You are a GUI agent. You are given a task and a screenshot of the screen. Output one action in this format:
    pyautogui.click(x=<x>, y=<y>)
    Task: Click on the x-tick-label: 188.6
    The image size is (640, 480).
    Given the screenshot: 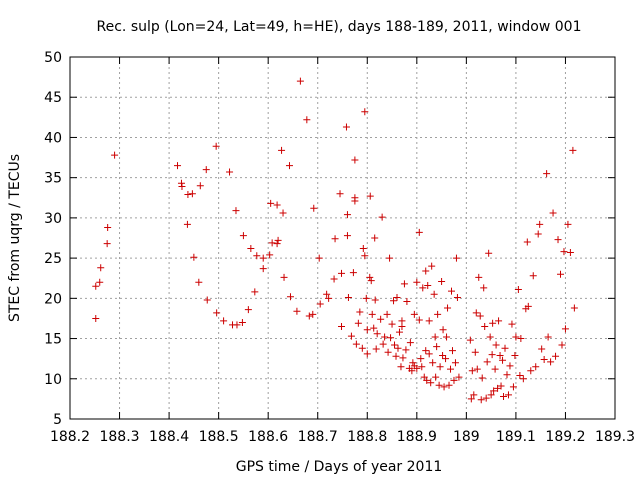 What is the action you would take?
    pyautogui.click(x=268, y=437)
    